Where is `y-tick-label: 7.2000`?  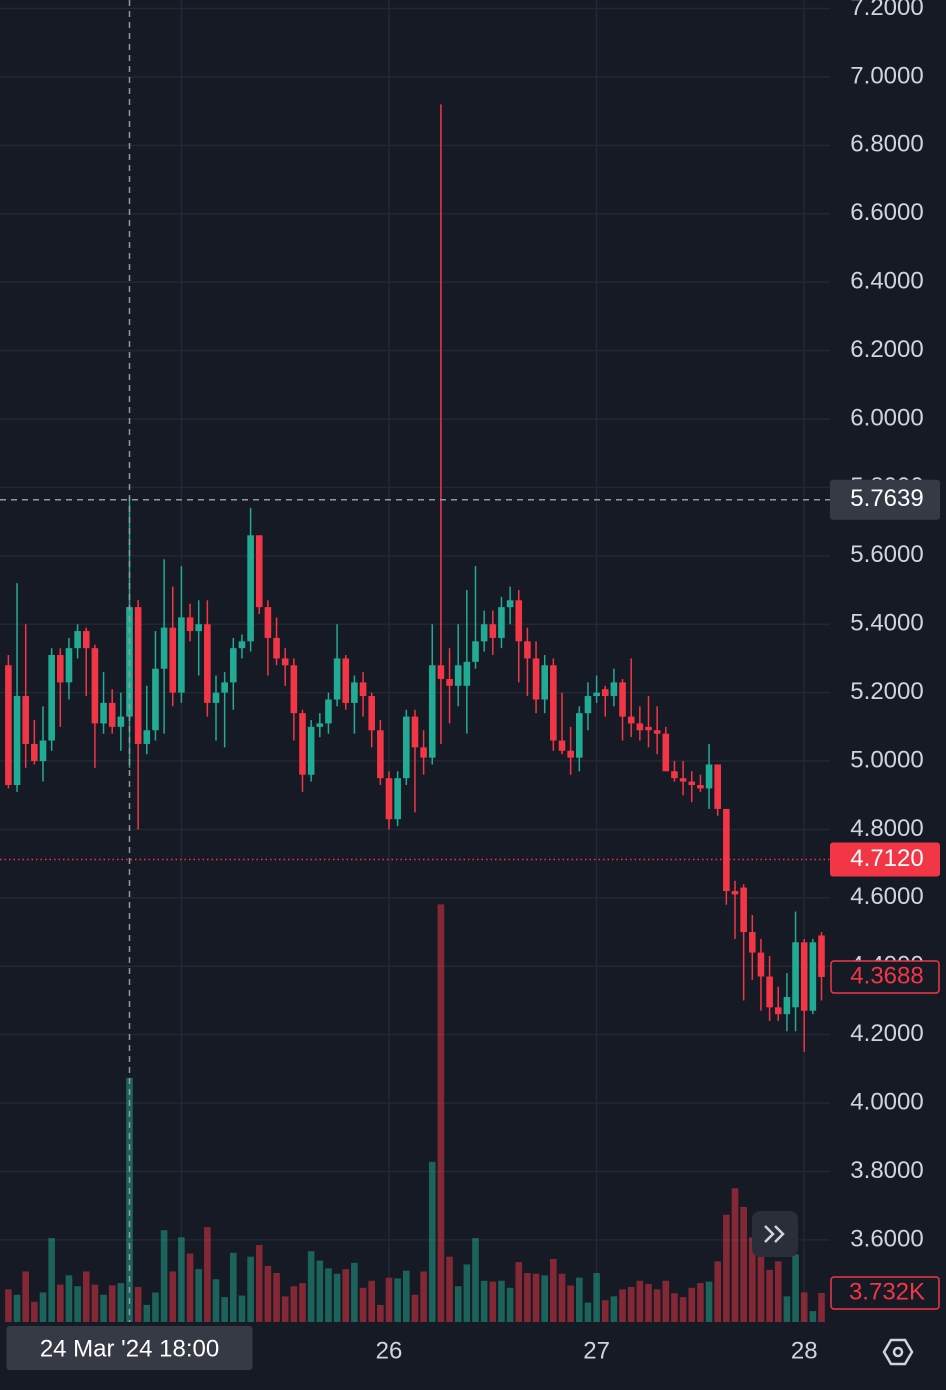
y-tick-label: 7.2000 is located at coordinates (886, 10).